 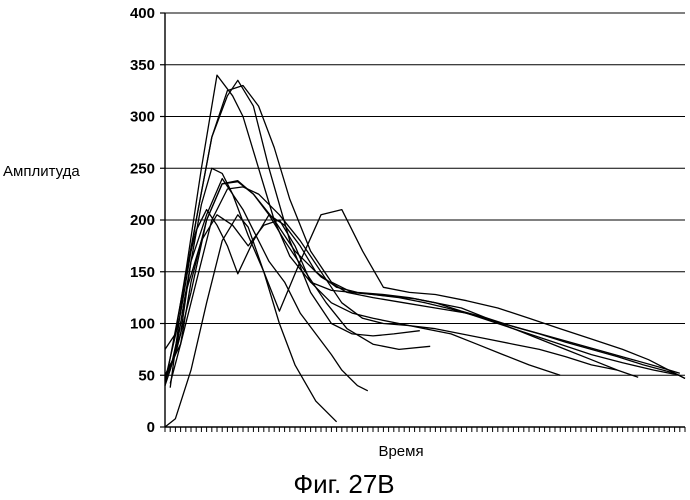 I want to click on y-tick-label: 200, so click(x=142, y=220).